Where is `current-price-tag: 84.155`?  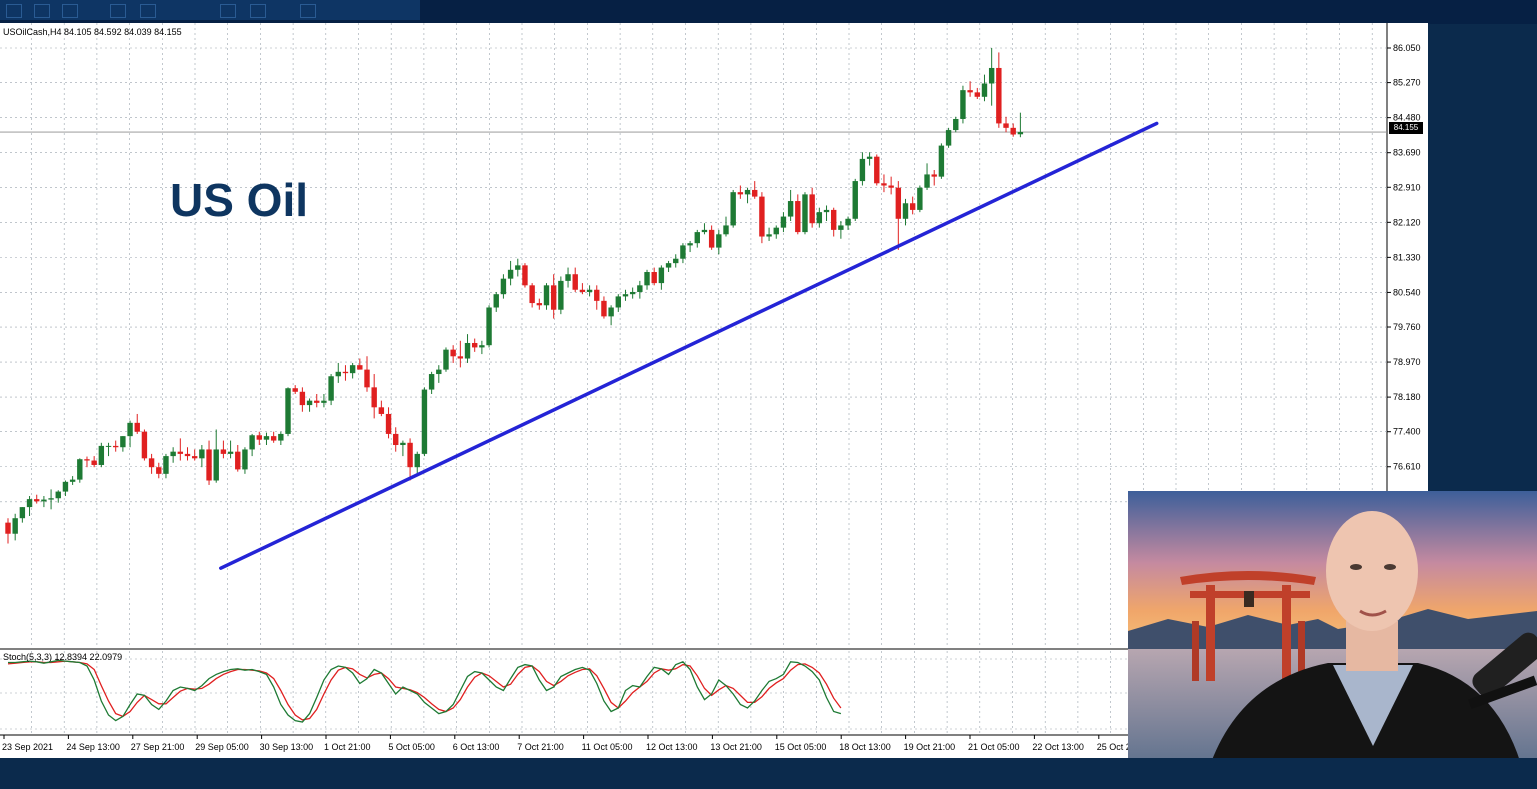
current-price-tag: 84.155 is located at coordinates (1406, 128).